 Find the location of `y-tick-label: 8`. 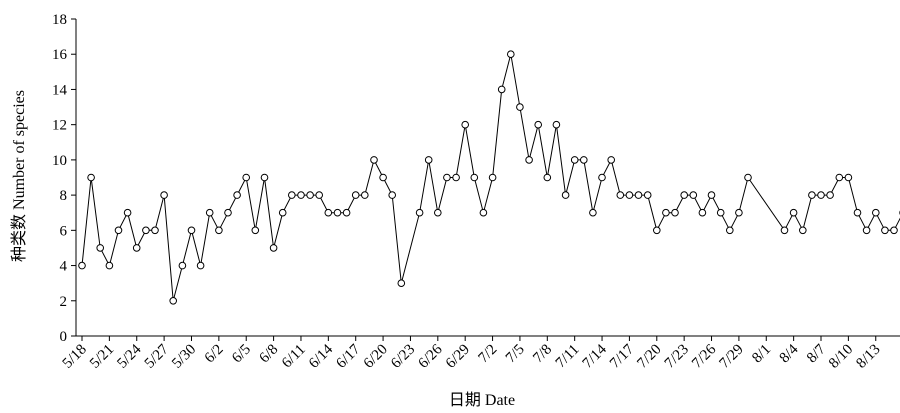

y-tick-label: 8 is located at coordinates (64, 196).